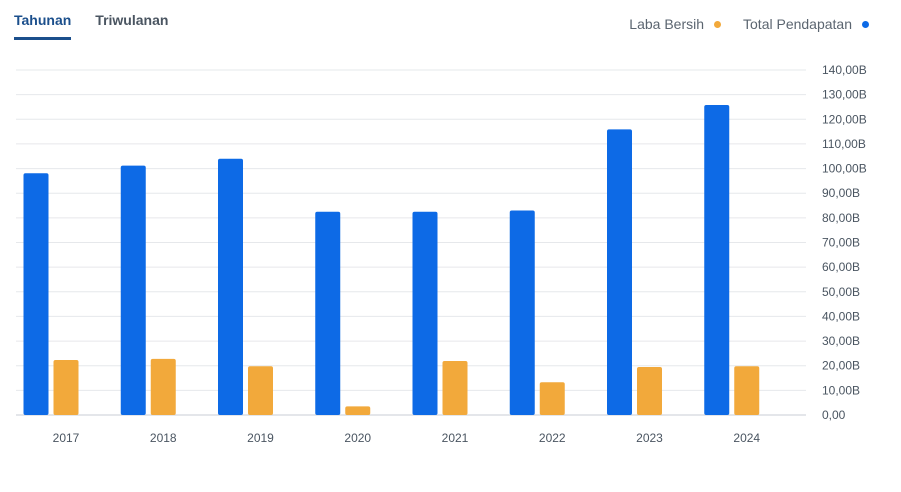 The image size is (901, 492). Describe the element at coordinates (844, 70) in the screenshot. I see `y-tick-label: 140,00B` at that location.